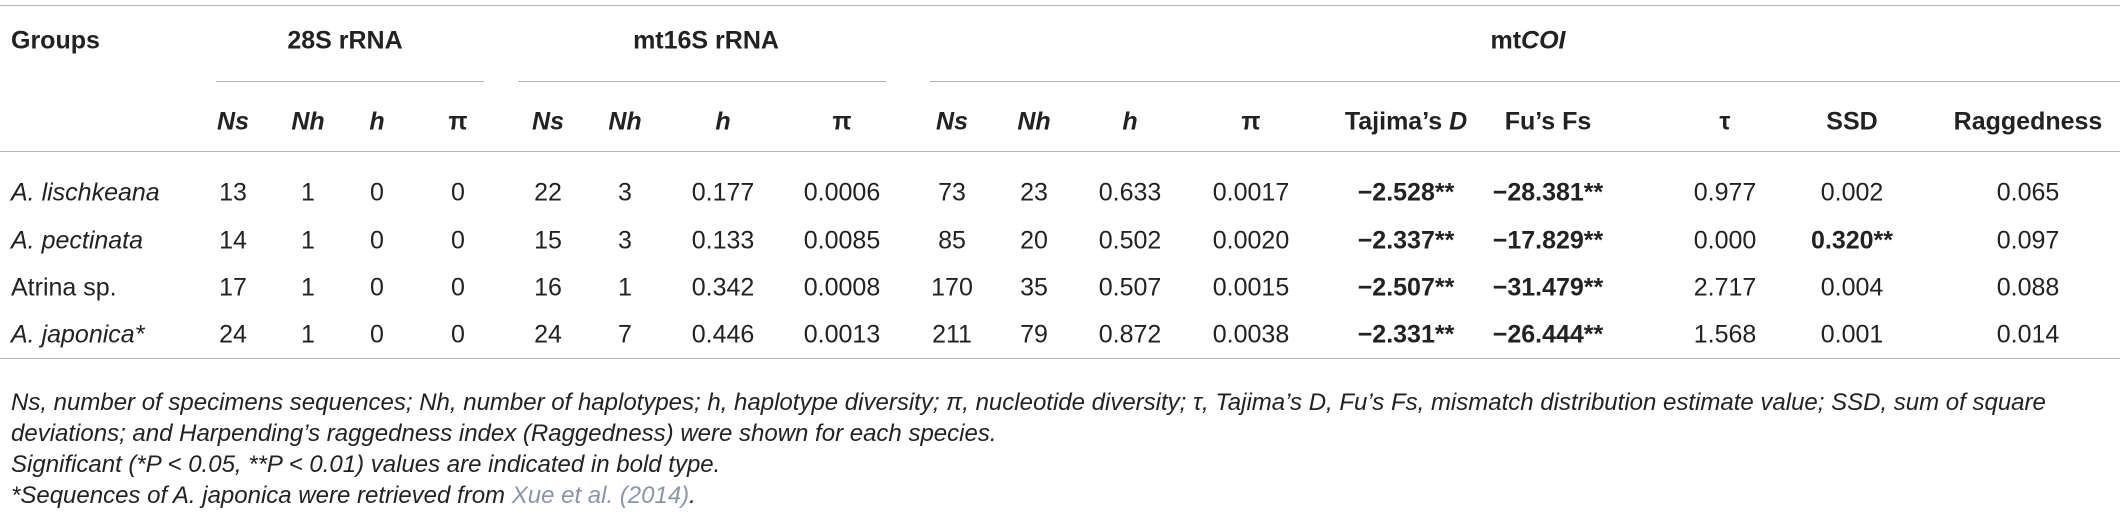  What do you see at coordinates (1130, 192) in the screenshot?
I see `cell: 0.633` at bounding box center [1130, 192].